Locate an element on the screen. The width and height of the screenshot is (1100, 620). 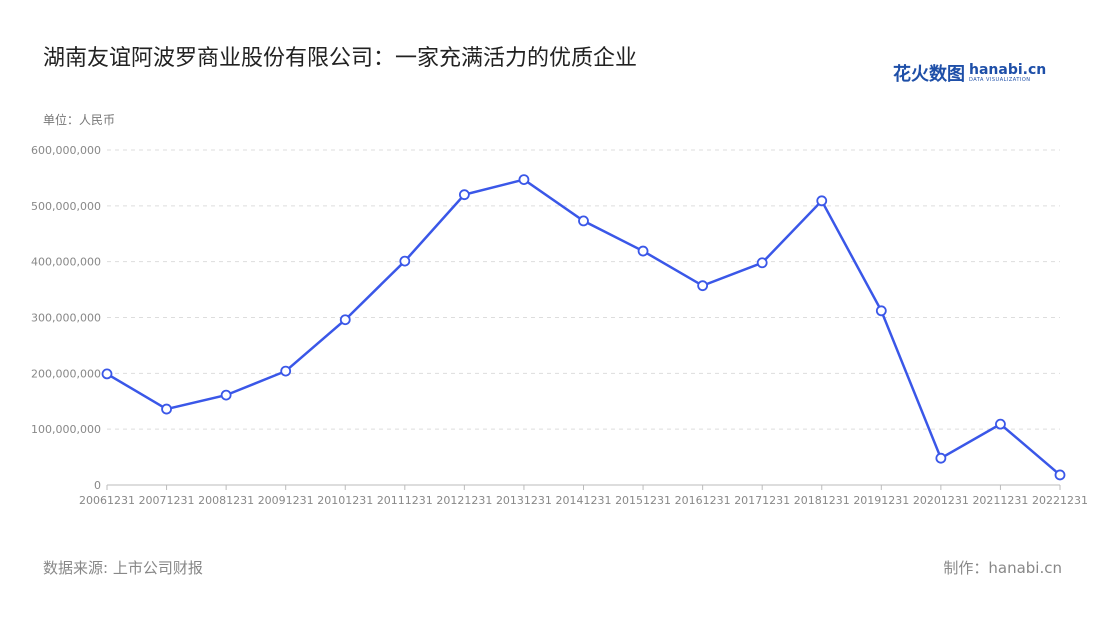
y-tick-label: 600,000,000 is located at coordinates (66, 150).